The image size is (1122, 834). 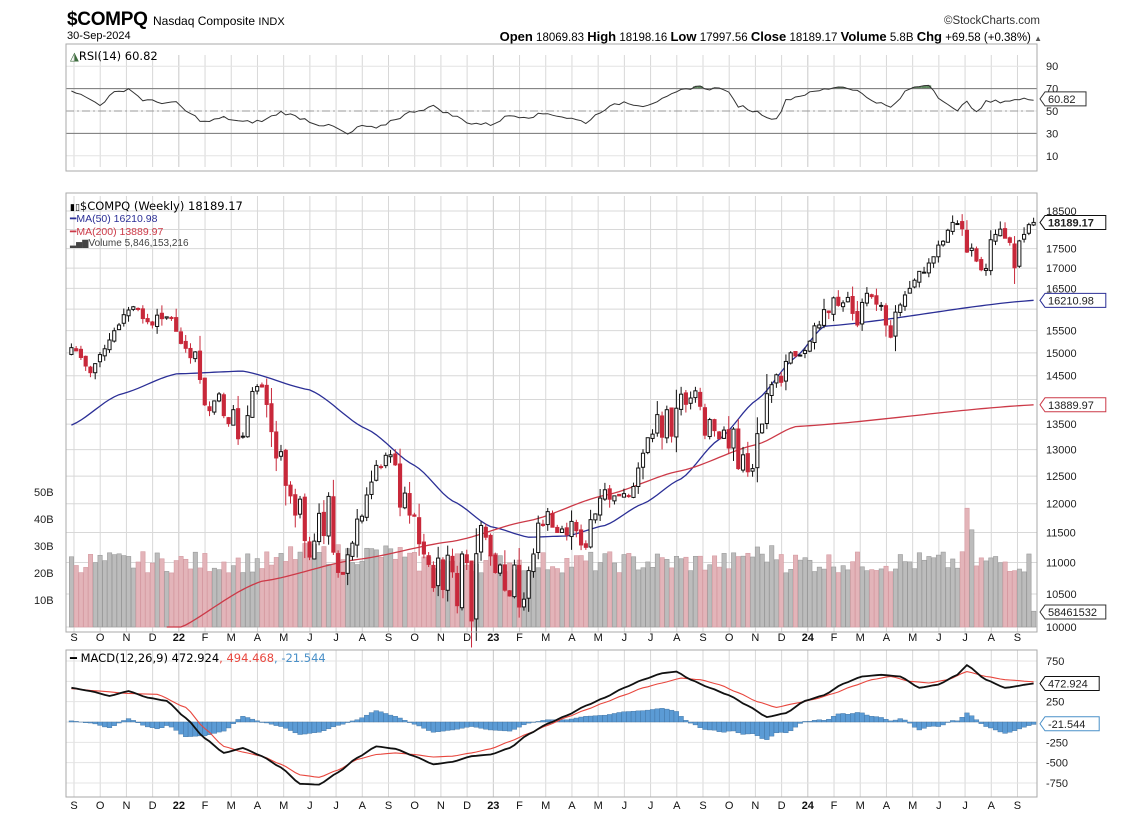 I want to click on price-axis-tick: 17500, so click(x=1061, y=250).